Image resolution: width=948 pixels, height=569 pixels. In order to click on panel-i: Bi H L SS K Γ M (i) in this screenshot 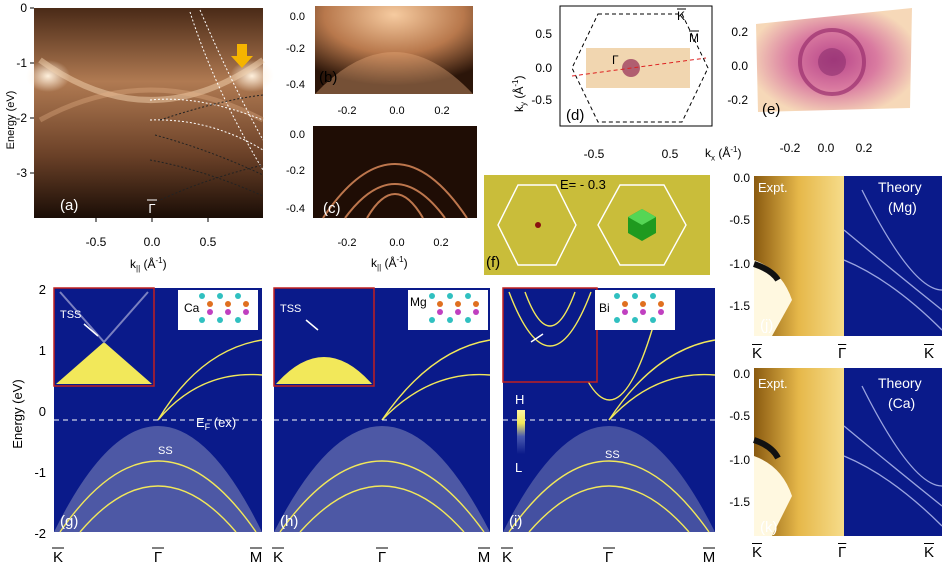, I will do `click(608, 426)`.